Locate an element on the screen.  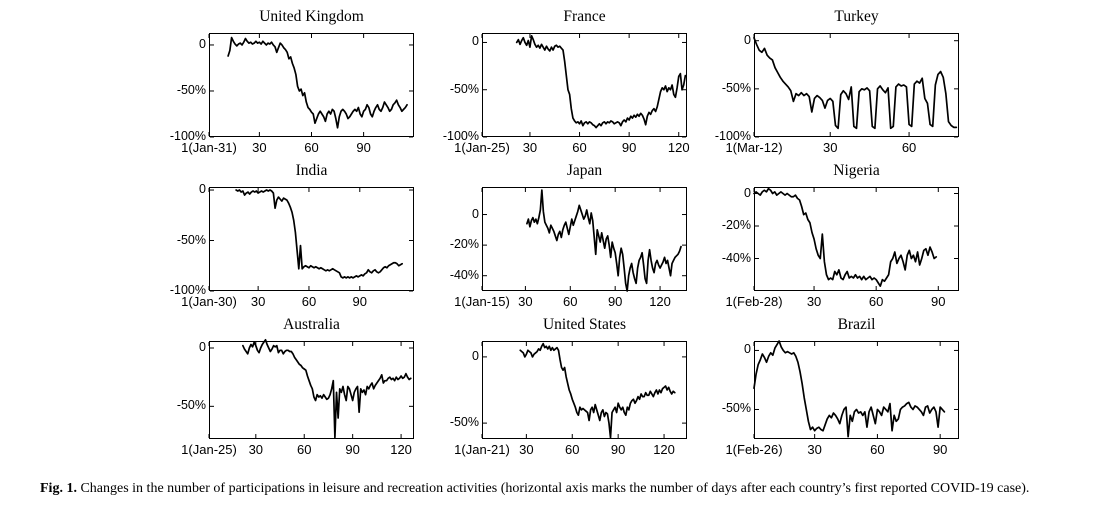
chart-title: India is located at coordinates (311, 170).